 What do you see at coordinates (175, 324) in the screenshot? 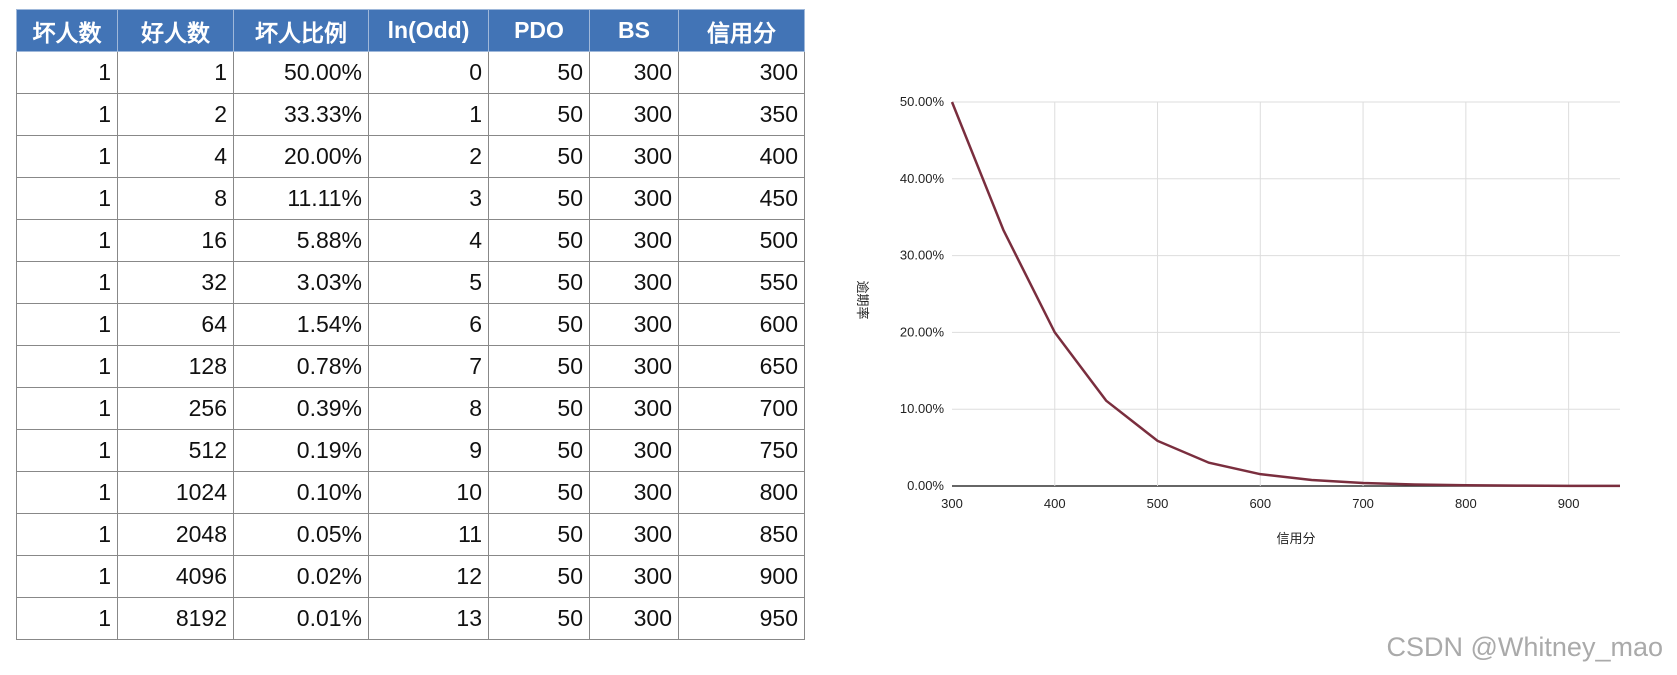
I see `table-cell: 64` at bounding box center [175, 324].